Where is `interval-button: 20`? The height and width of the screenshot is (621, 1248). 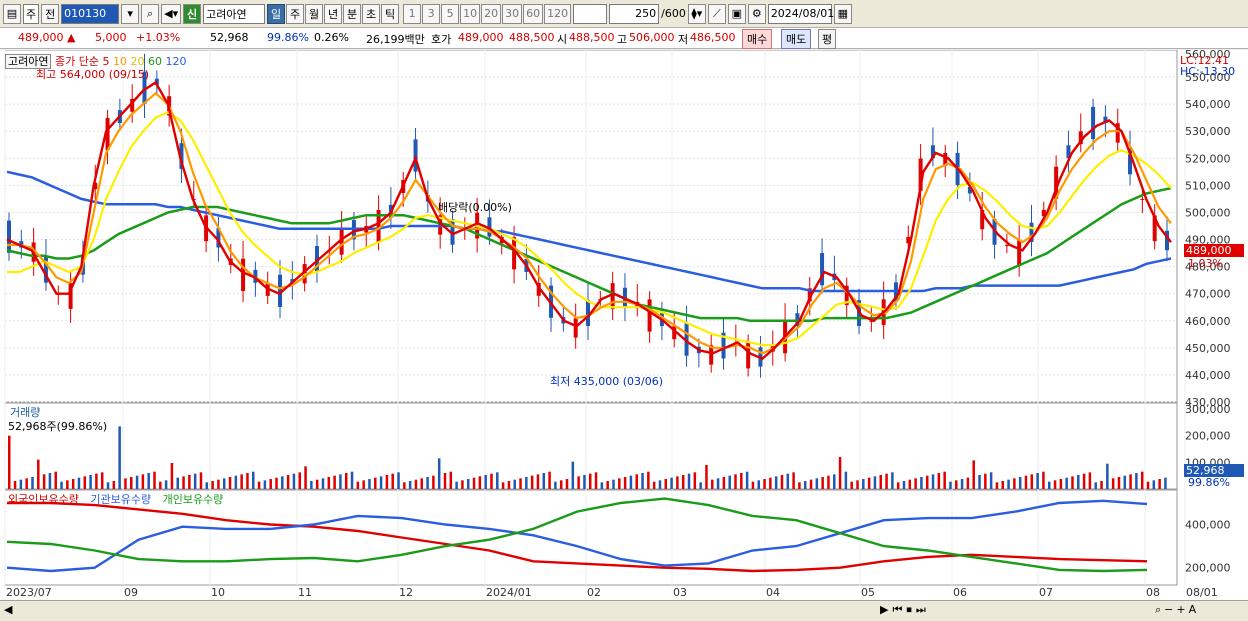 interval-button: 20 is located at coordinates (491, 13).